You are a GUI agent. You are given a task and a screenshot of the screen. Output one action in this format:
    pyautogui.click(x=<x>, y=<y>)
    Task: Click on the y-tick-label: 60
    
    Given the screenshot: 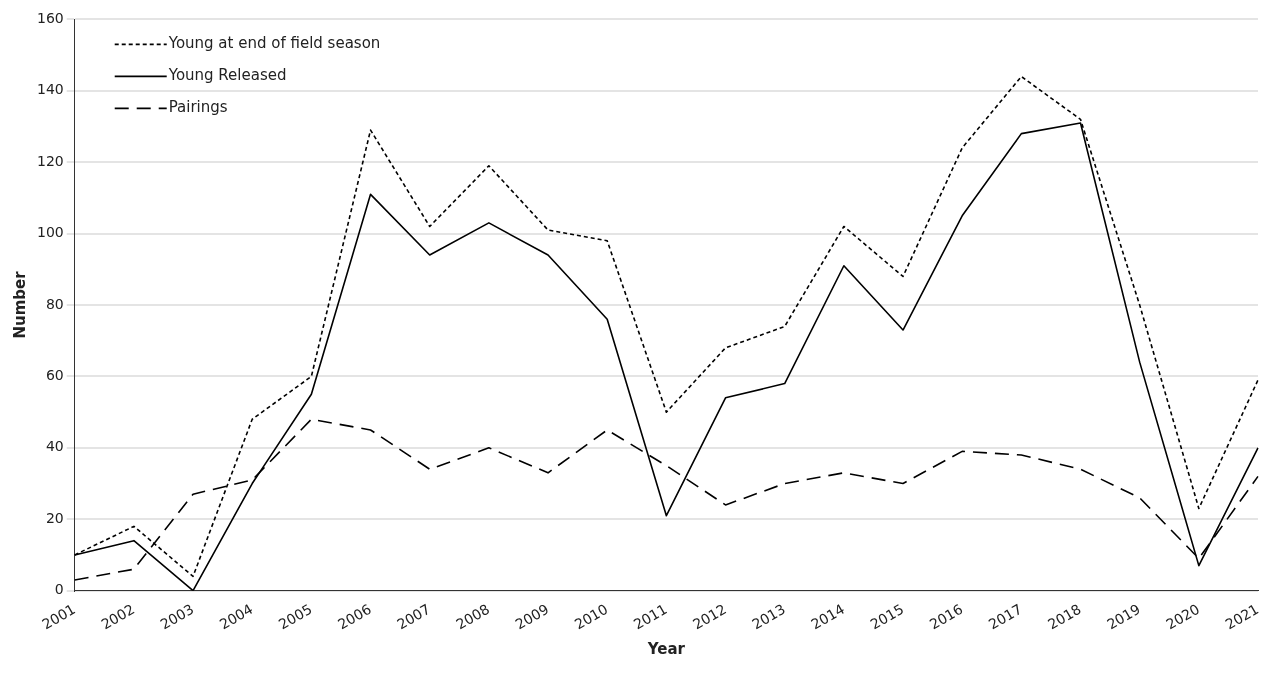 What is the action you would take?
    pyautogui.click(x=54, y=375)
    